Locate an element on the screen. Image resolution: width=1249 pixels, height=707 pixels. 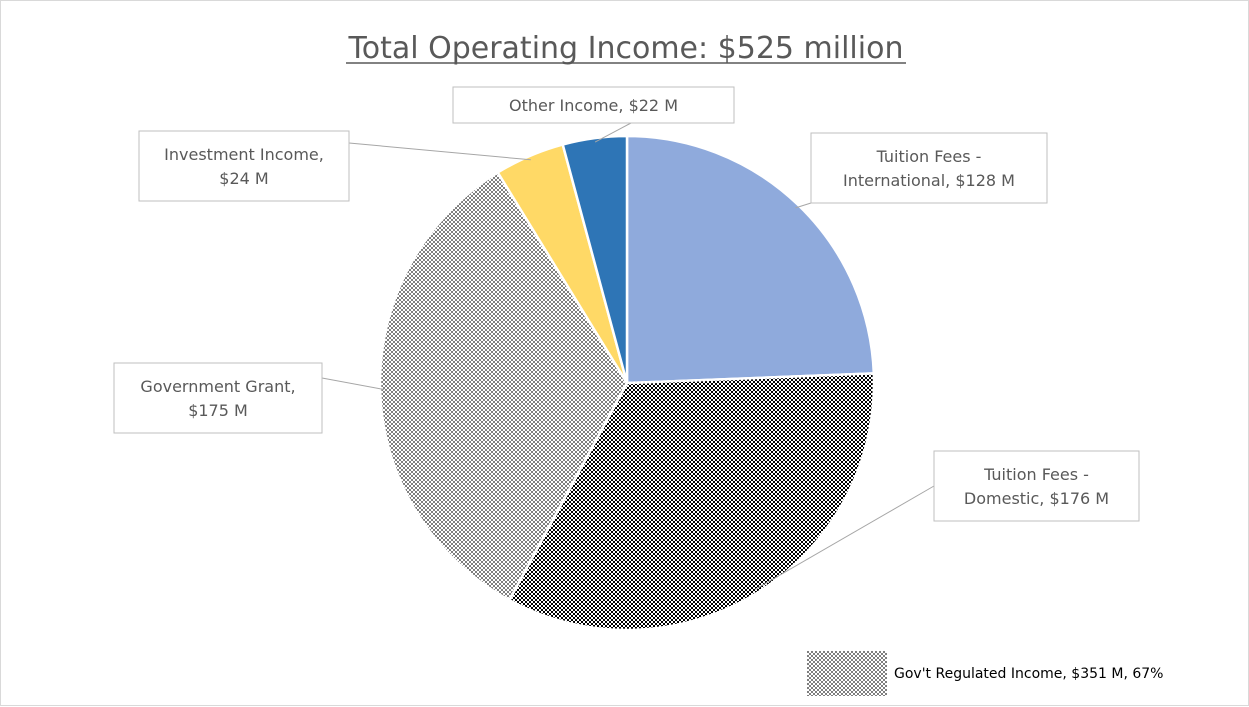
slice-label-3-line-1: $24 M is located at coordinates (243, 178).